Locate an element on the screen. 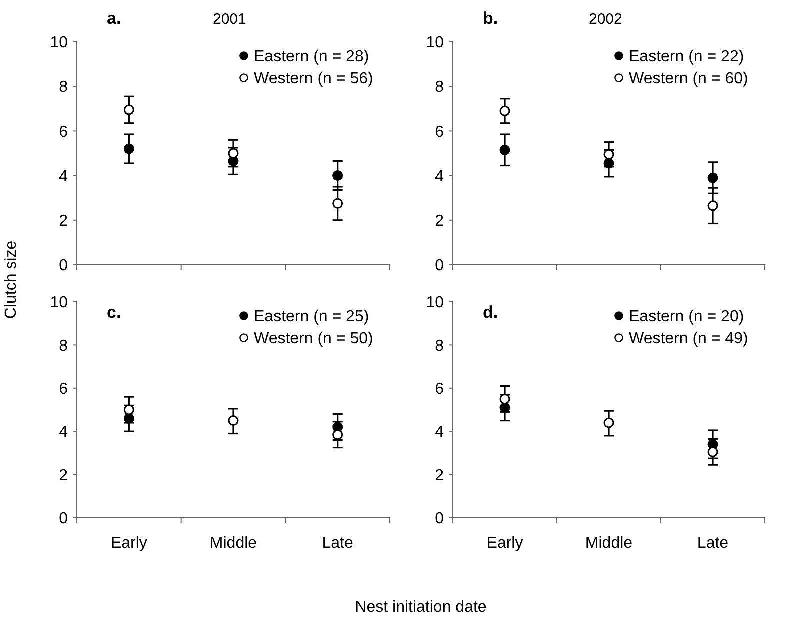 The width and height of the screenshot is (786, 623). chart-subtitle: 2001 is located at coordinates (229, 19).